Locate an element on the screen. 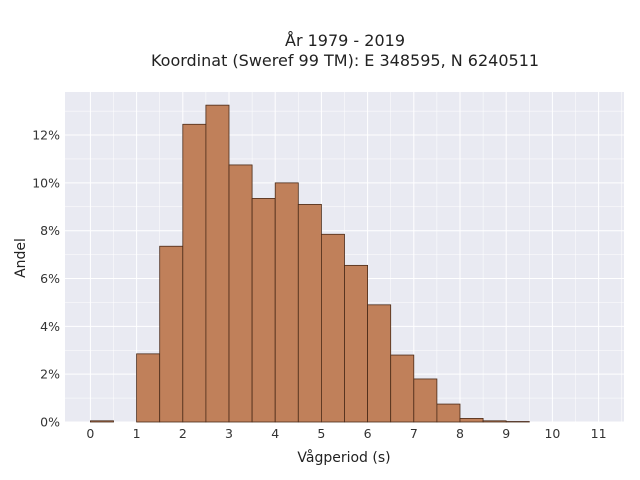 The image size is (640, 480). y-tick-label: 4% is located at coordinates (50, 326).